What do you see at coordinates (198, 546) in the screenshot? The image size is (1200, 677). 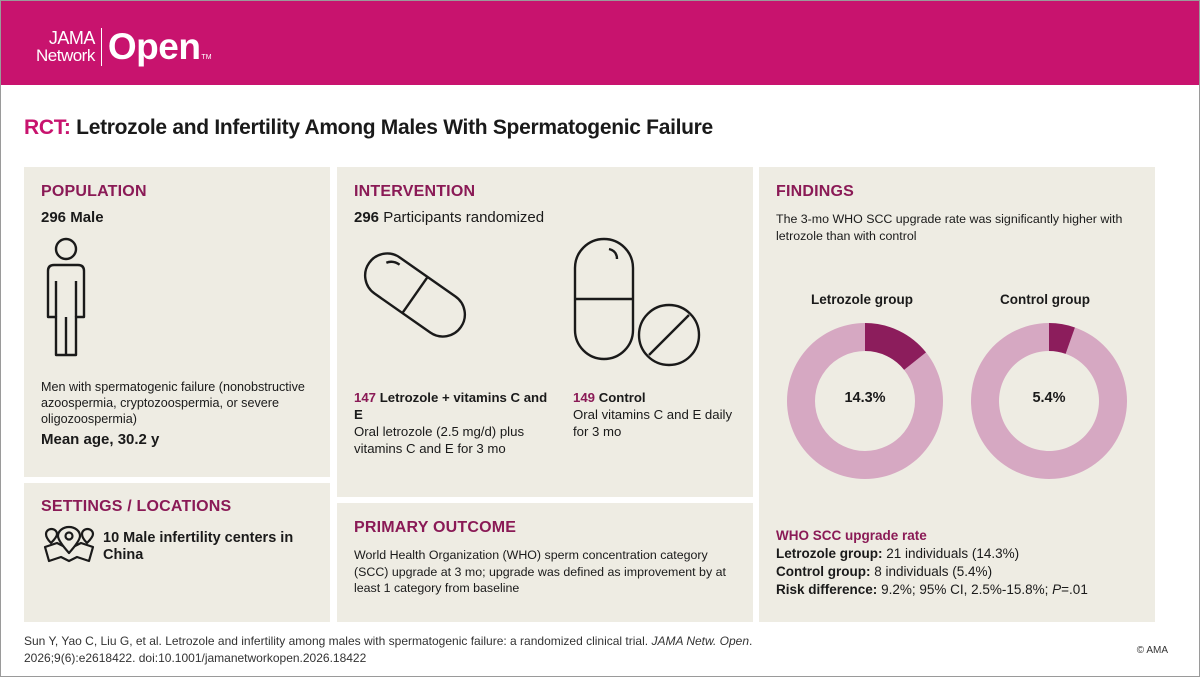 I see `settings-text: 10 Male infertility centers in China` at bounding box center [198, 546].